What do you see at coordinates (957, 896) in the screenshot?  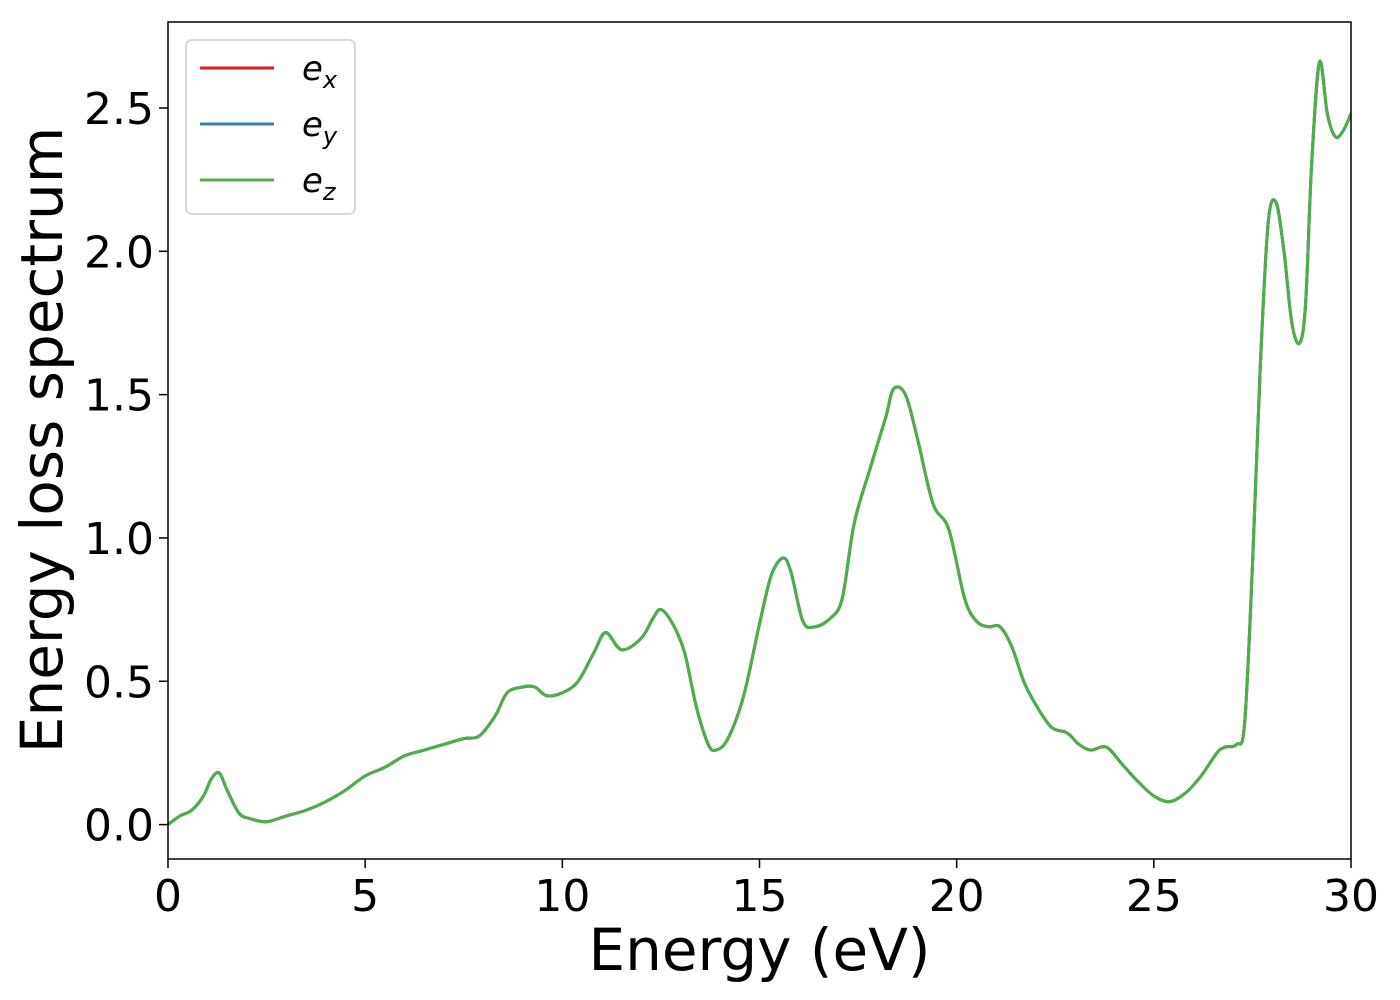 I see `x-tick-label: 20` at bounding box center [957, 896].